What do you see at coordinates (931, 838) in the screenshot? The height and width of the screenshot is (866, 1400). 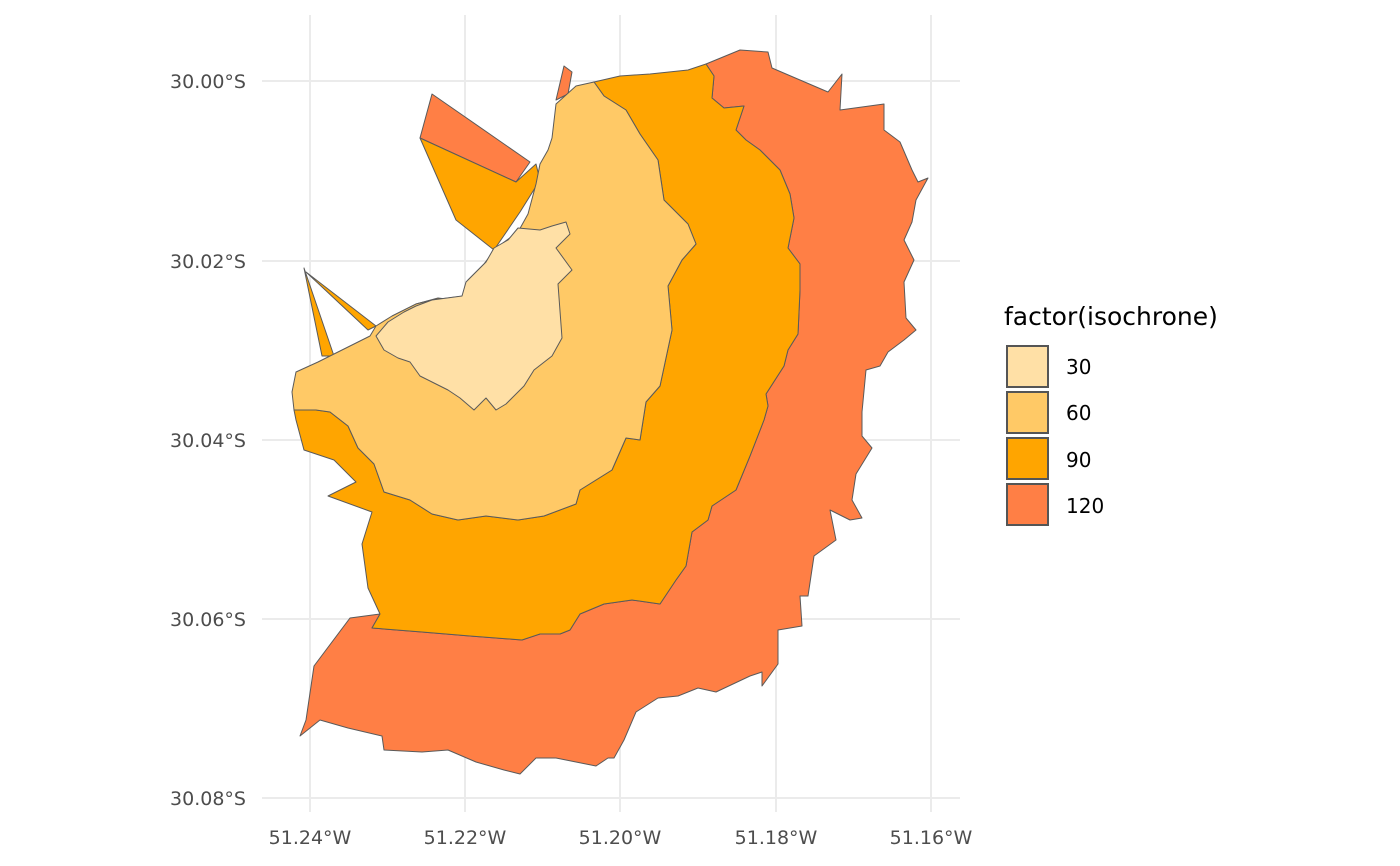 I see `x-tick-label: 51.16°W` at bounding box center [931, 838].